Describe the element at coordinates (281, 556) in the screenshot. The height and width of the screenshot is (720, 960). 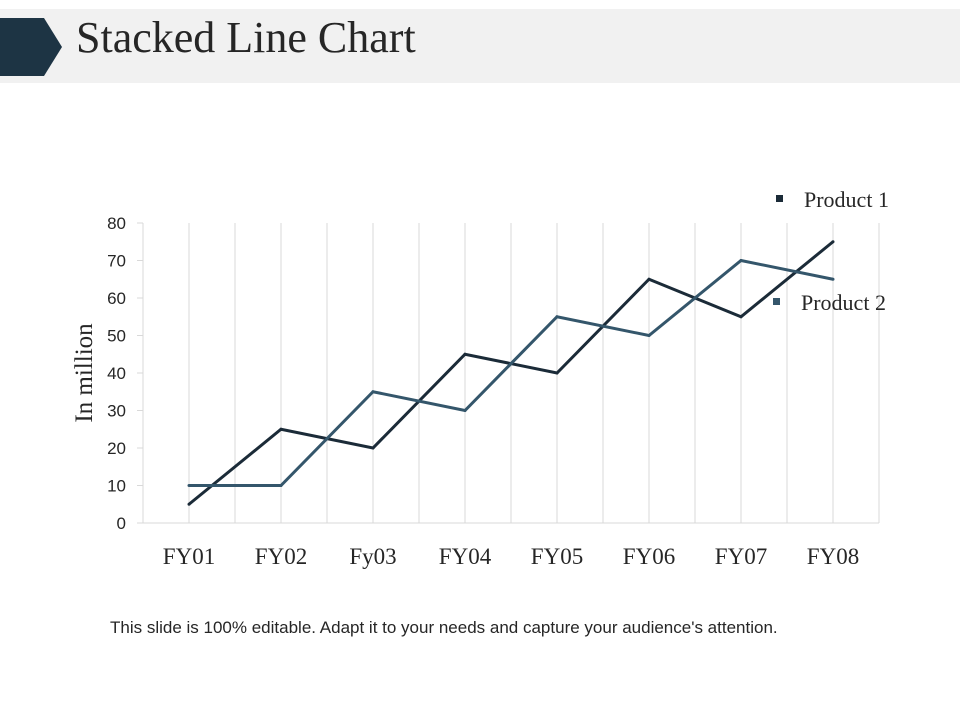
I see `x-tick-label: FY02` at that location.